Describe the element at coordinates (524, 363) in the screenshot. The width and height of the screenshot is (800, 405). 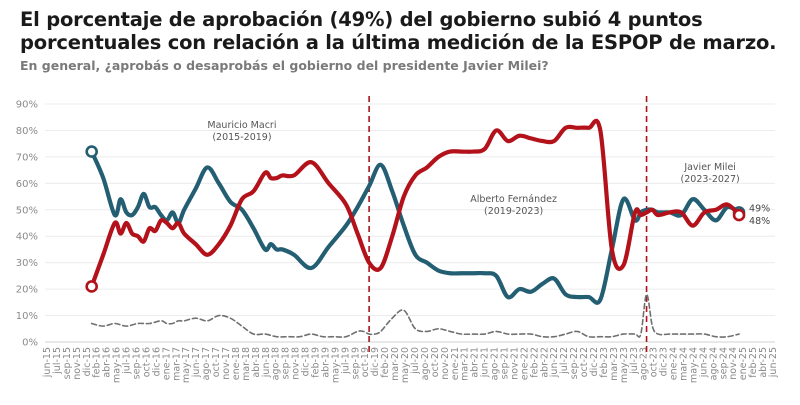
I see `x-tick-label: ene-22` at that location.